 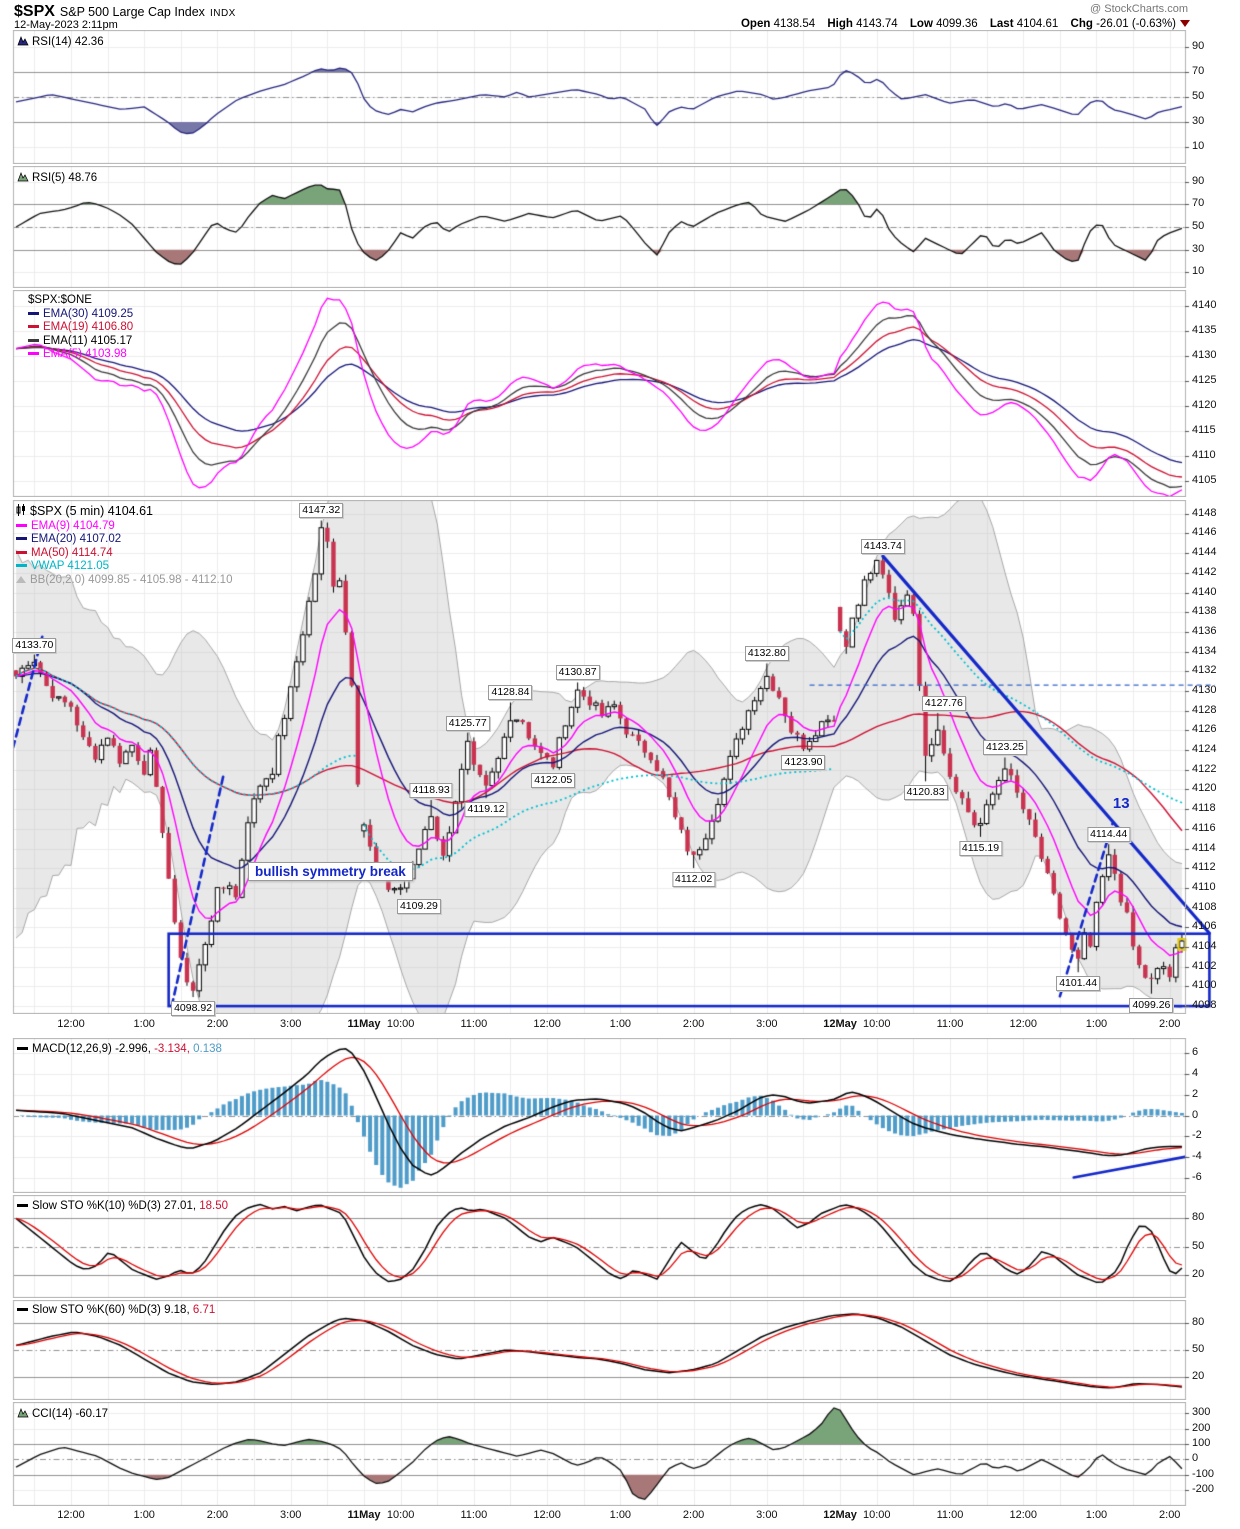 I want to click on ratio-ema11-row: EMA(11) 4105.17, so click(x=80, y=342).